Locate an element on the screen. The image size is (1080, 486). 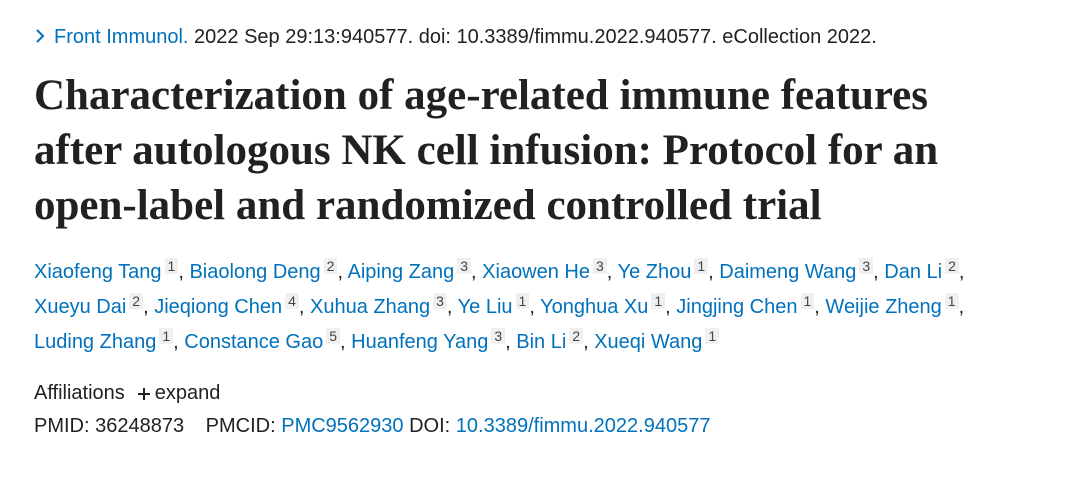
author: Luding Zhang 1, is located at coordinates (106, 340).